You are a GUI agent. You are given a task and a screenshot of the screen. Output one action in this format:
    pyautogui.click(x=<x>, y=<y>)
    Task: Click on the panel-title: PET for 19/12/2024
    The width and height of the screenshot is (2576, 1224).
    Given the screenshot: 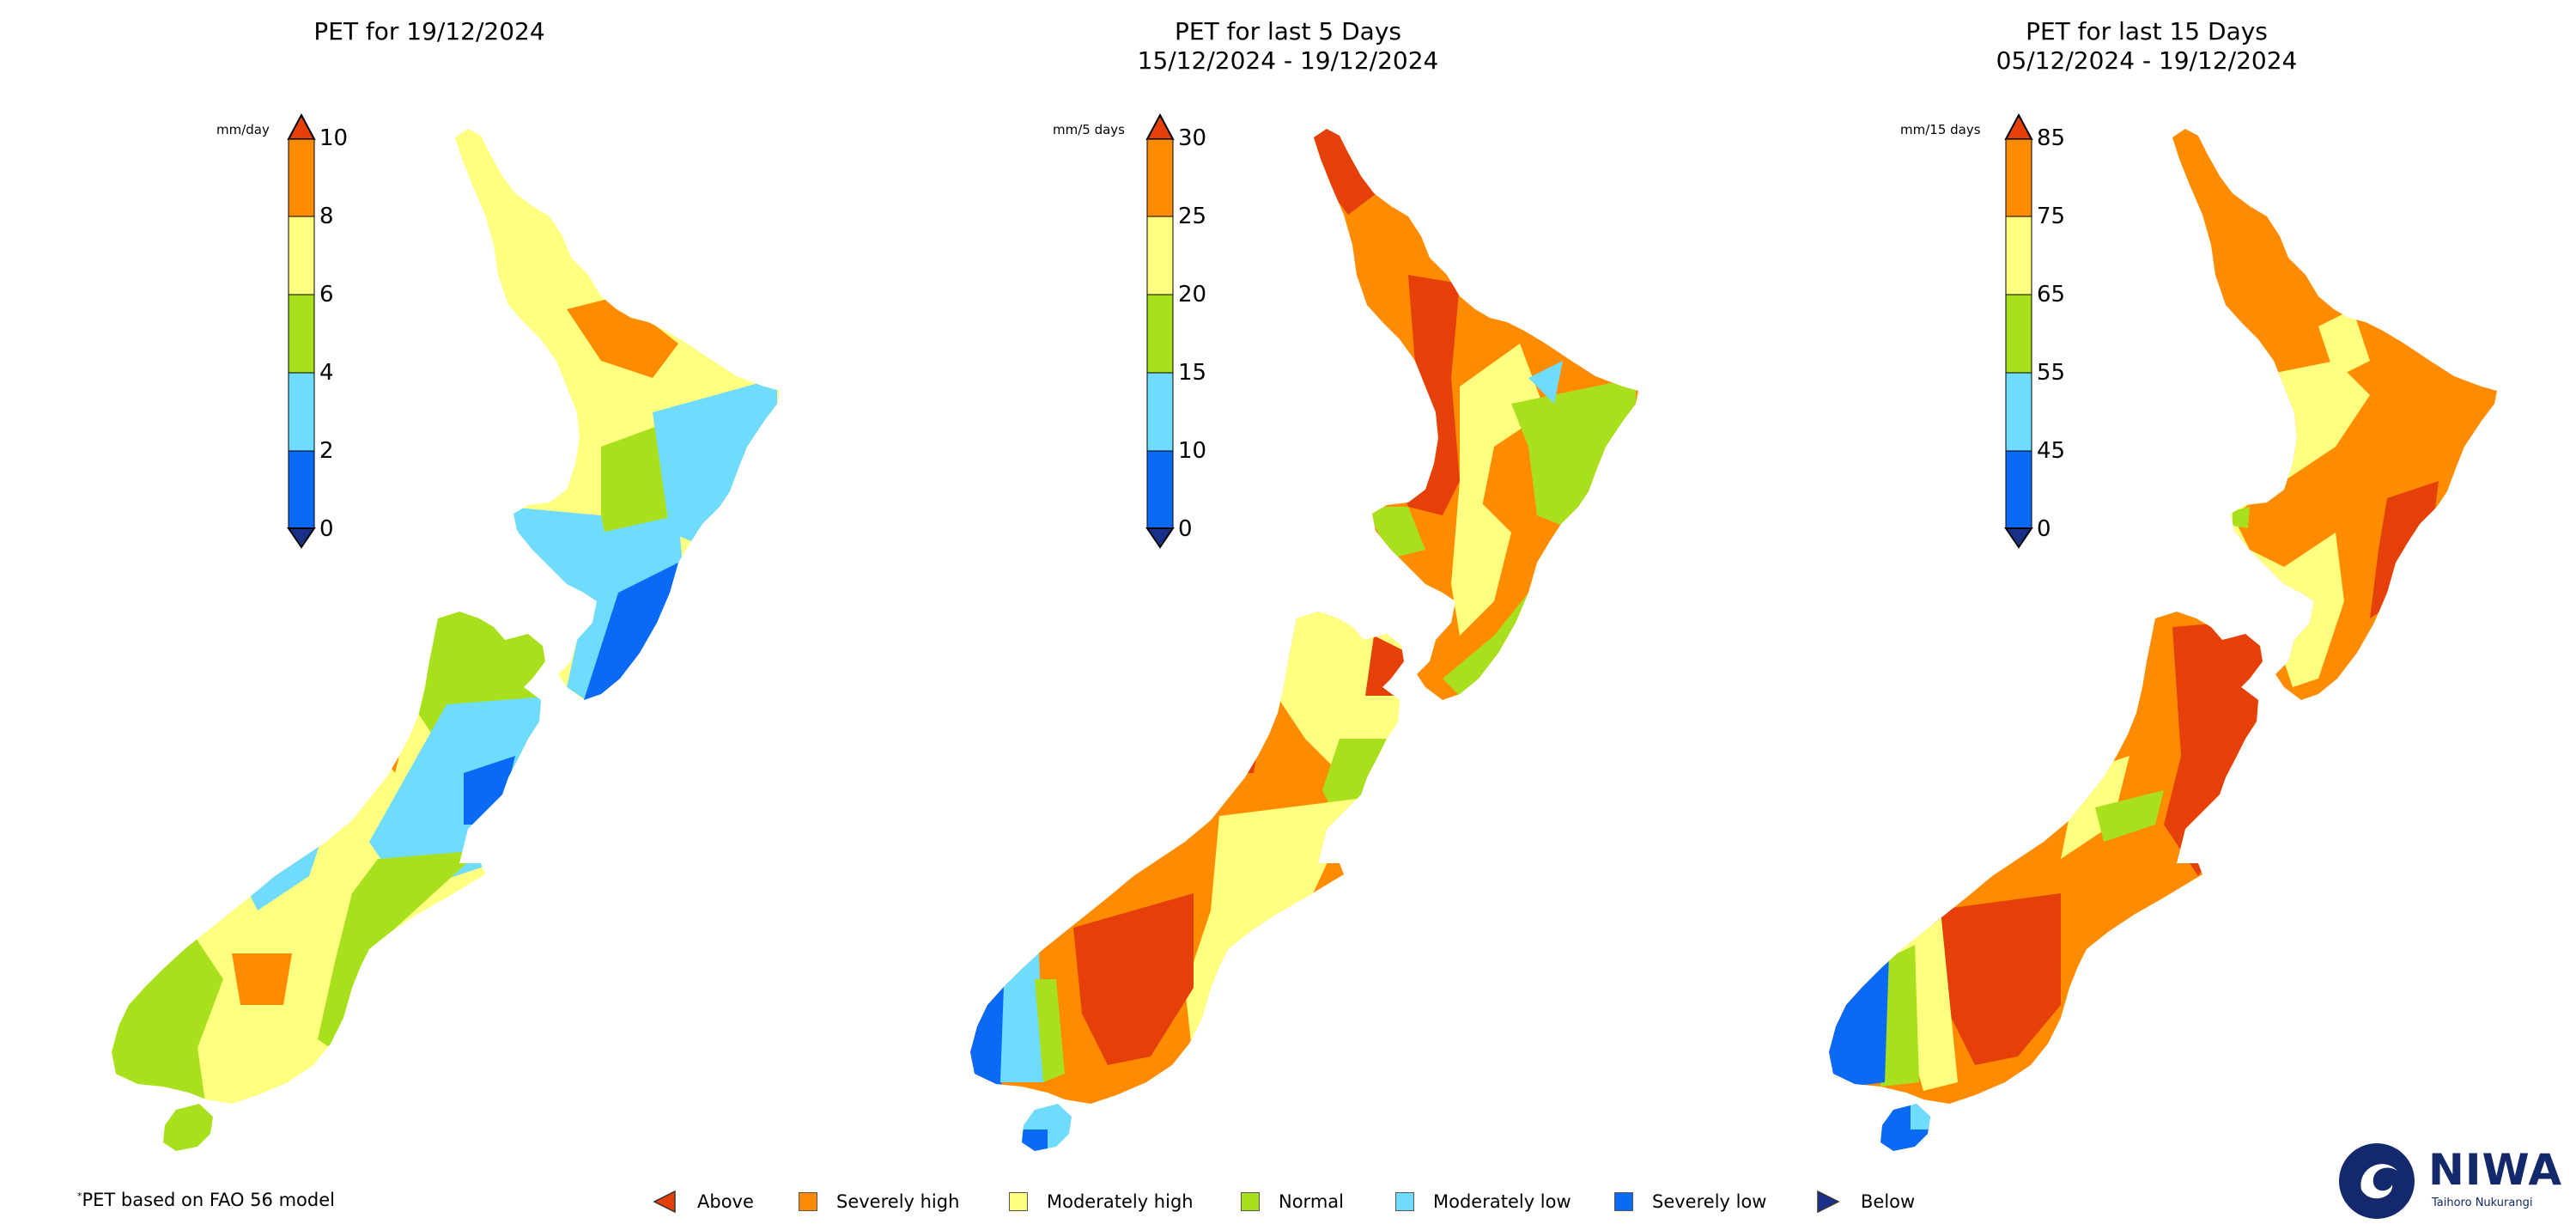 What is the action you would take?
    pyautogui.click(x=429, y=31)
    